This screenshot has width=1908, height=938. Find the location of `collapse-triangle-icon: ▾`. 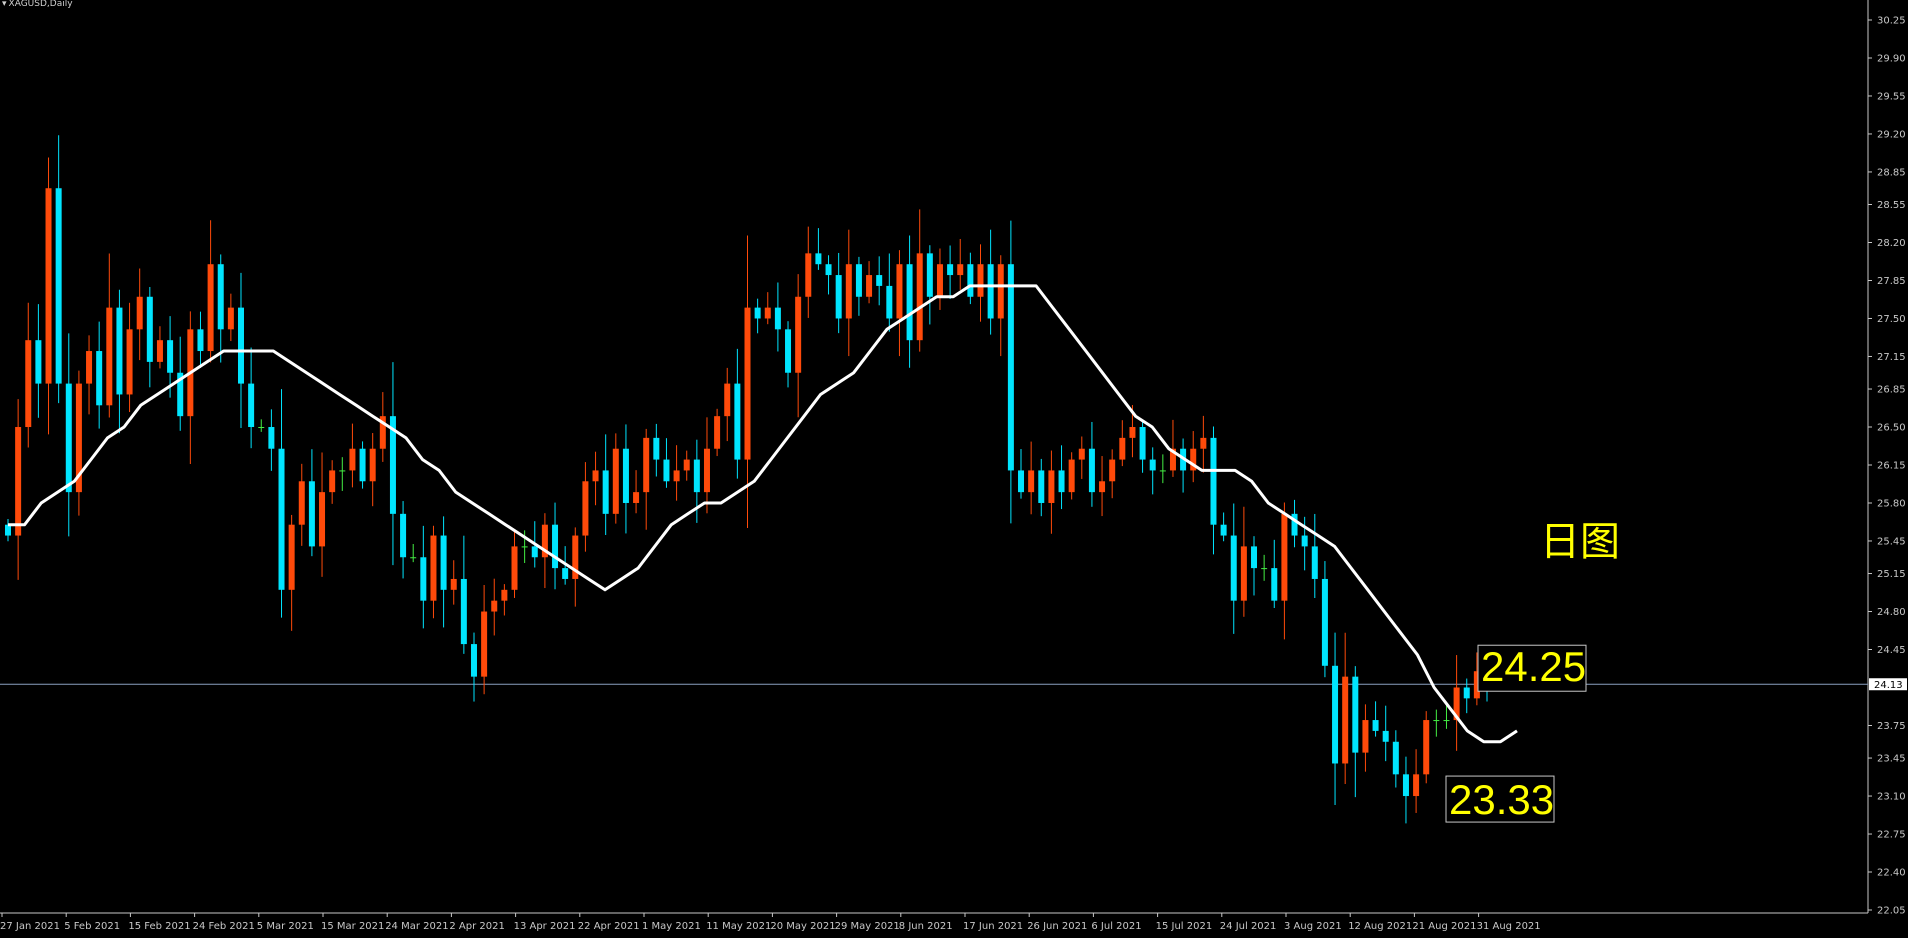

collapse-triangle-icon: ▾ is located at coordinates (4, 4).